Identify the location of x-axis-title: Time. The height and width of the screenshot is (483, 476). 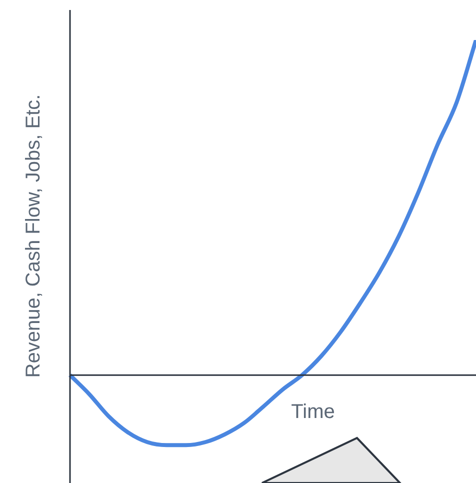
(313, 412).